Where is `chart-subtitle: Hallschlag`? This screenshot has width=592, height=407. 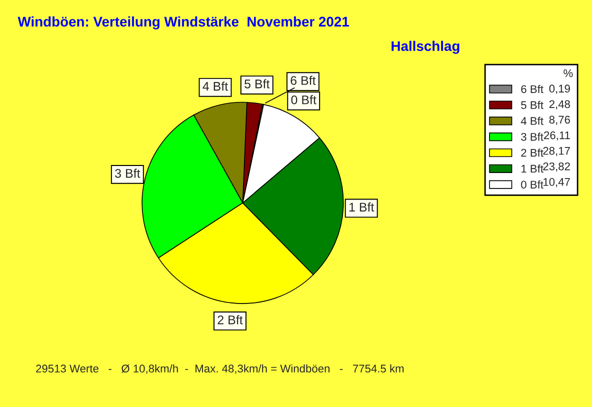
chart-subtitle: Hallschlag is located at coordinates (426, 47).